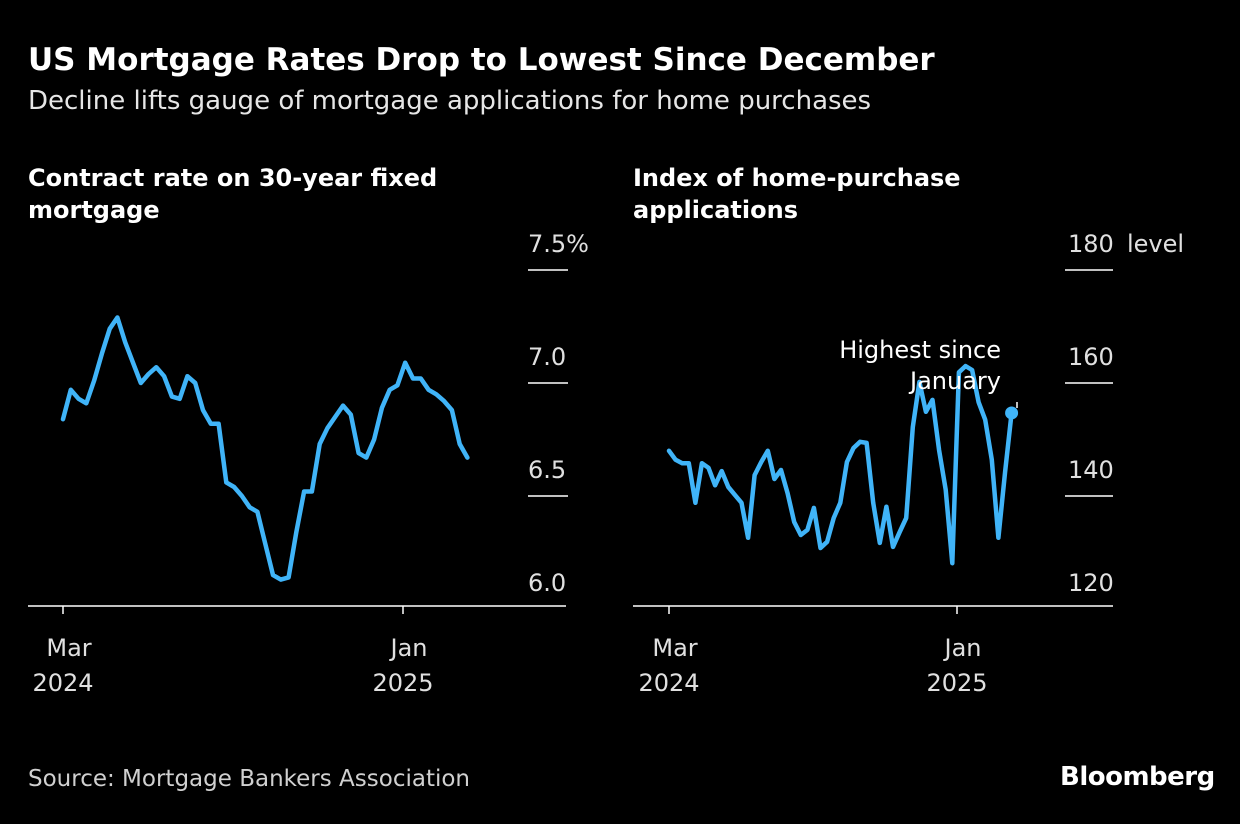 Image resolution: width=1240 pixels, height=824 pixels. I want to click on y-tick-label: 7.5%, so click(558, 244).